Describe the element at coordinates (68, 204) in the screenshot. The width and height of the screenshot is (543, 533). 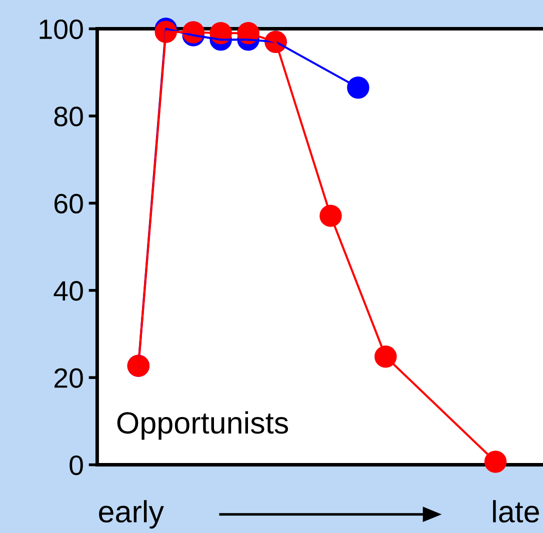
I see `y-tick-label: 60` at that location.